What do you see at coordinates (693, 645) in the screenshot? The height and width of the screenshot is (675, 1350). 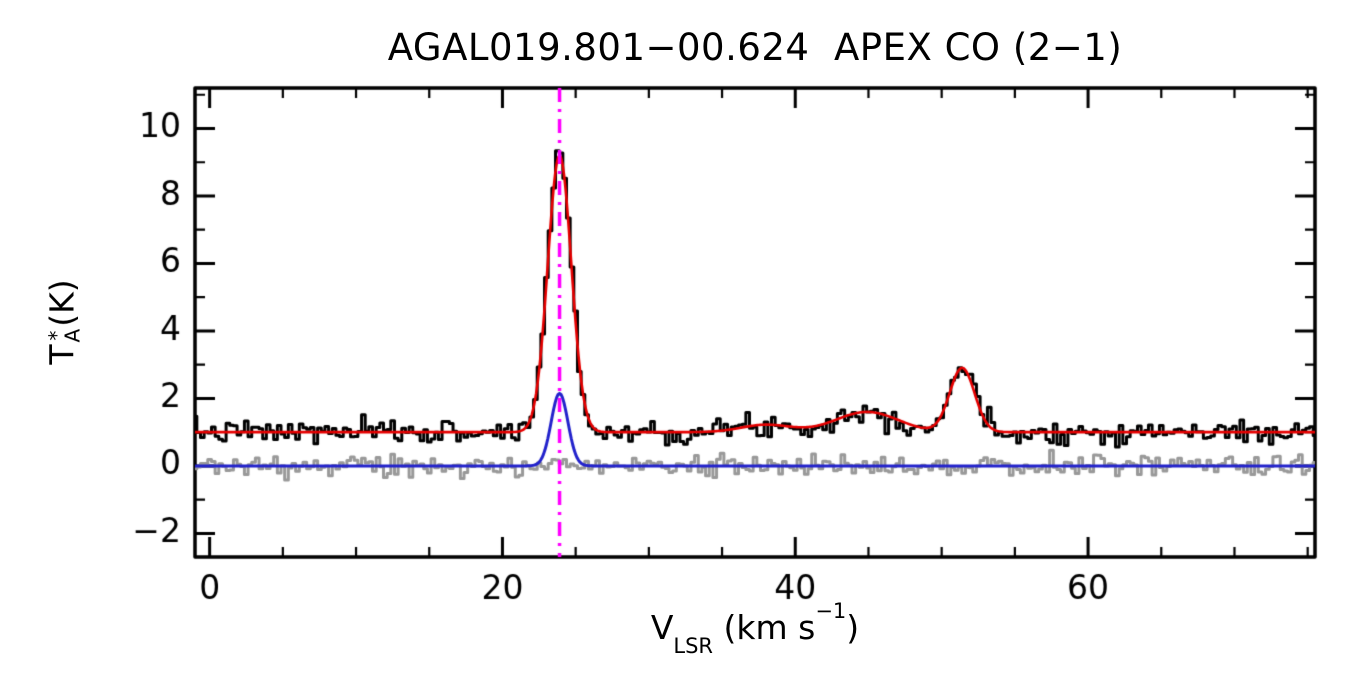 I see `x-axis-label-subscript: LSR` at bounding box center [693, 645].